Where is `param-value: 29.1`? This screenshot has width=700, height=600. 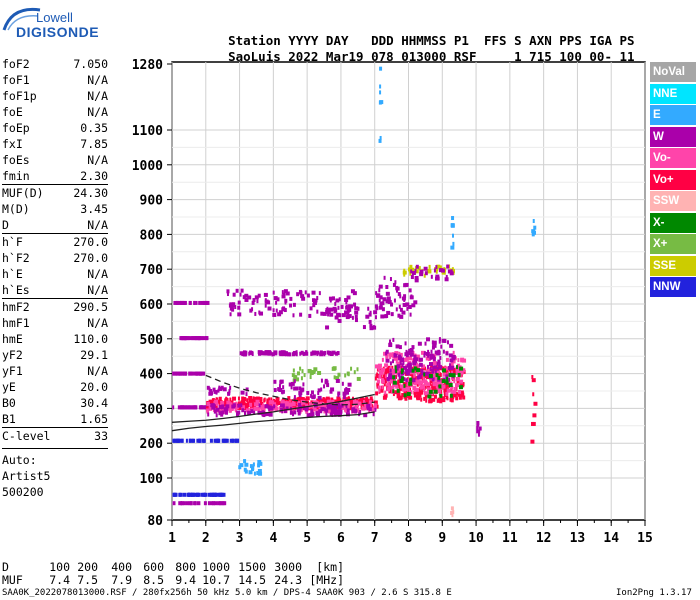 param-value: 29.1 is located at coordinates (94, 355).